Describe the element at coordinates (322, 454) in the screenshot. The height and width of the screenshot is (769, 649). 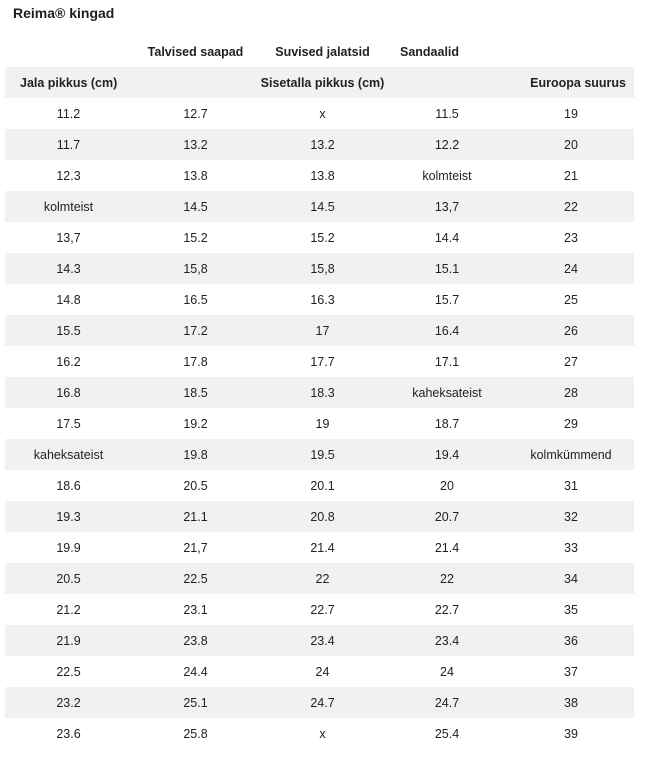
I see `cell-summer-shoes: 19.5` at that location.